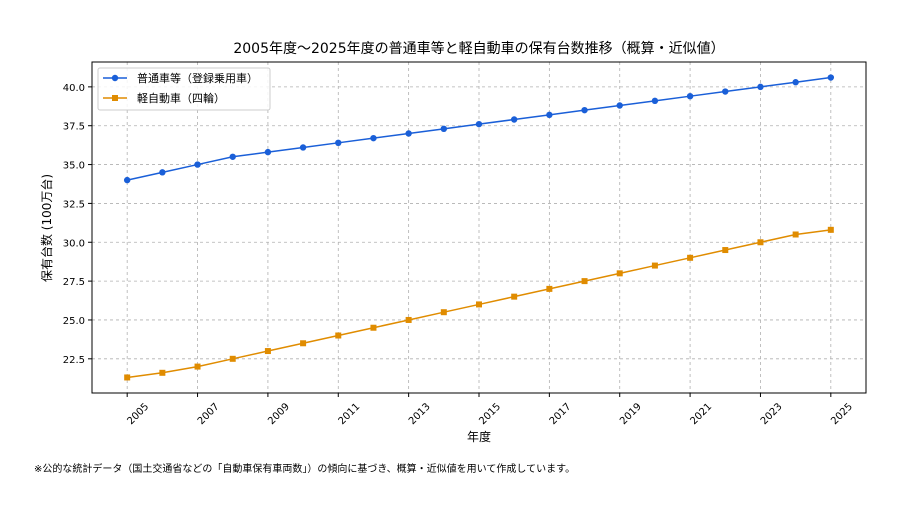 The height and width of the screenshot is (505, 911). Describe the element at coordinates (561, 414) in the screenshot. I see `x-tick-label: 2017` at that location.